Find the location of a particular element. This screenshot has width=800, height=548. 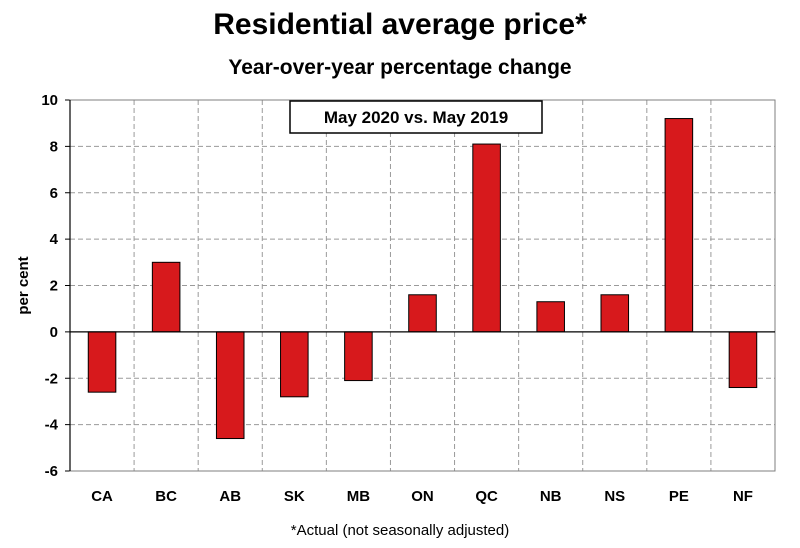

bar-pe is located at coordinates (679, 225).